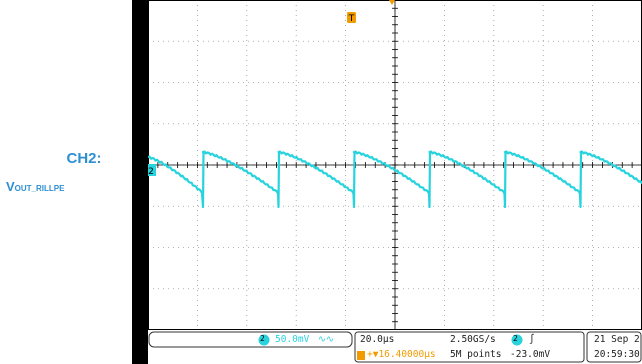  What do you see at coordinates (10, 186) in the screenshot?
I see `signal-label-main: V` at bounding box center [10, 186].